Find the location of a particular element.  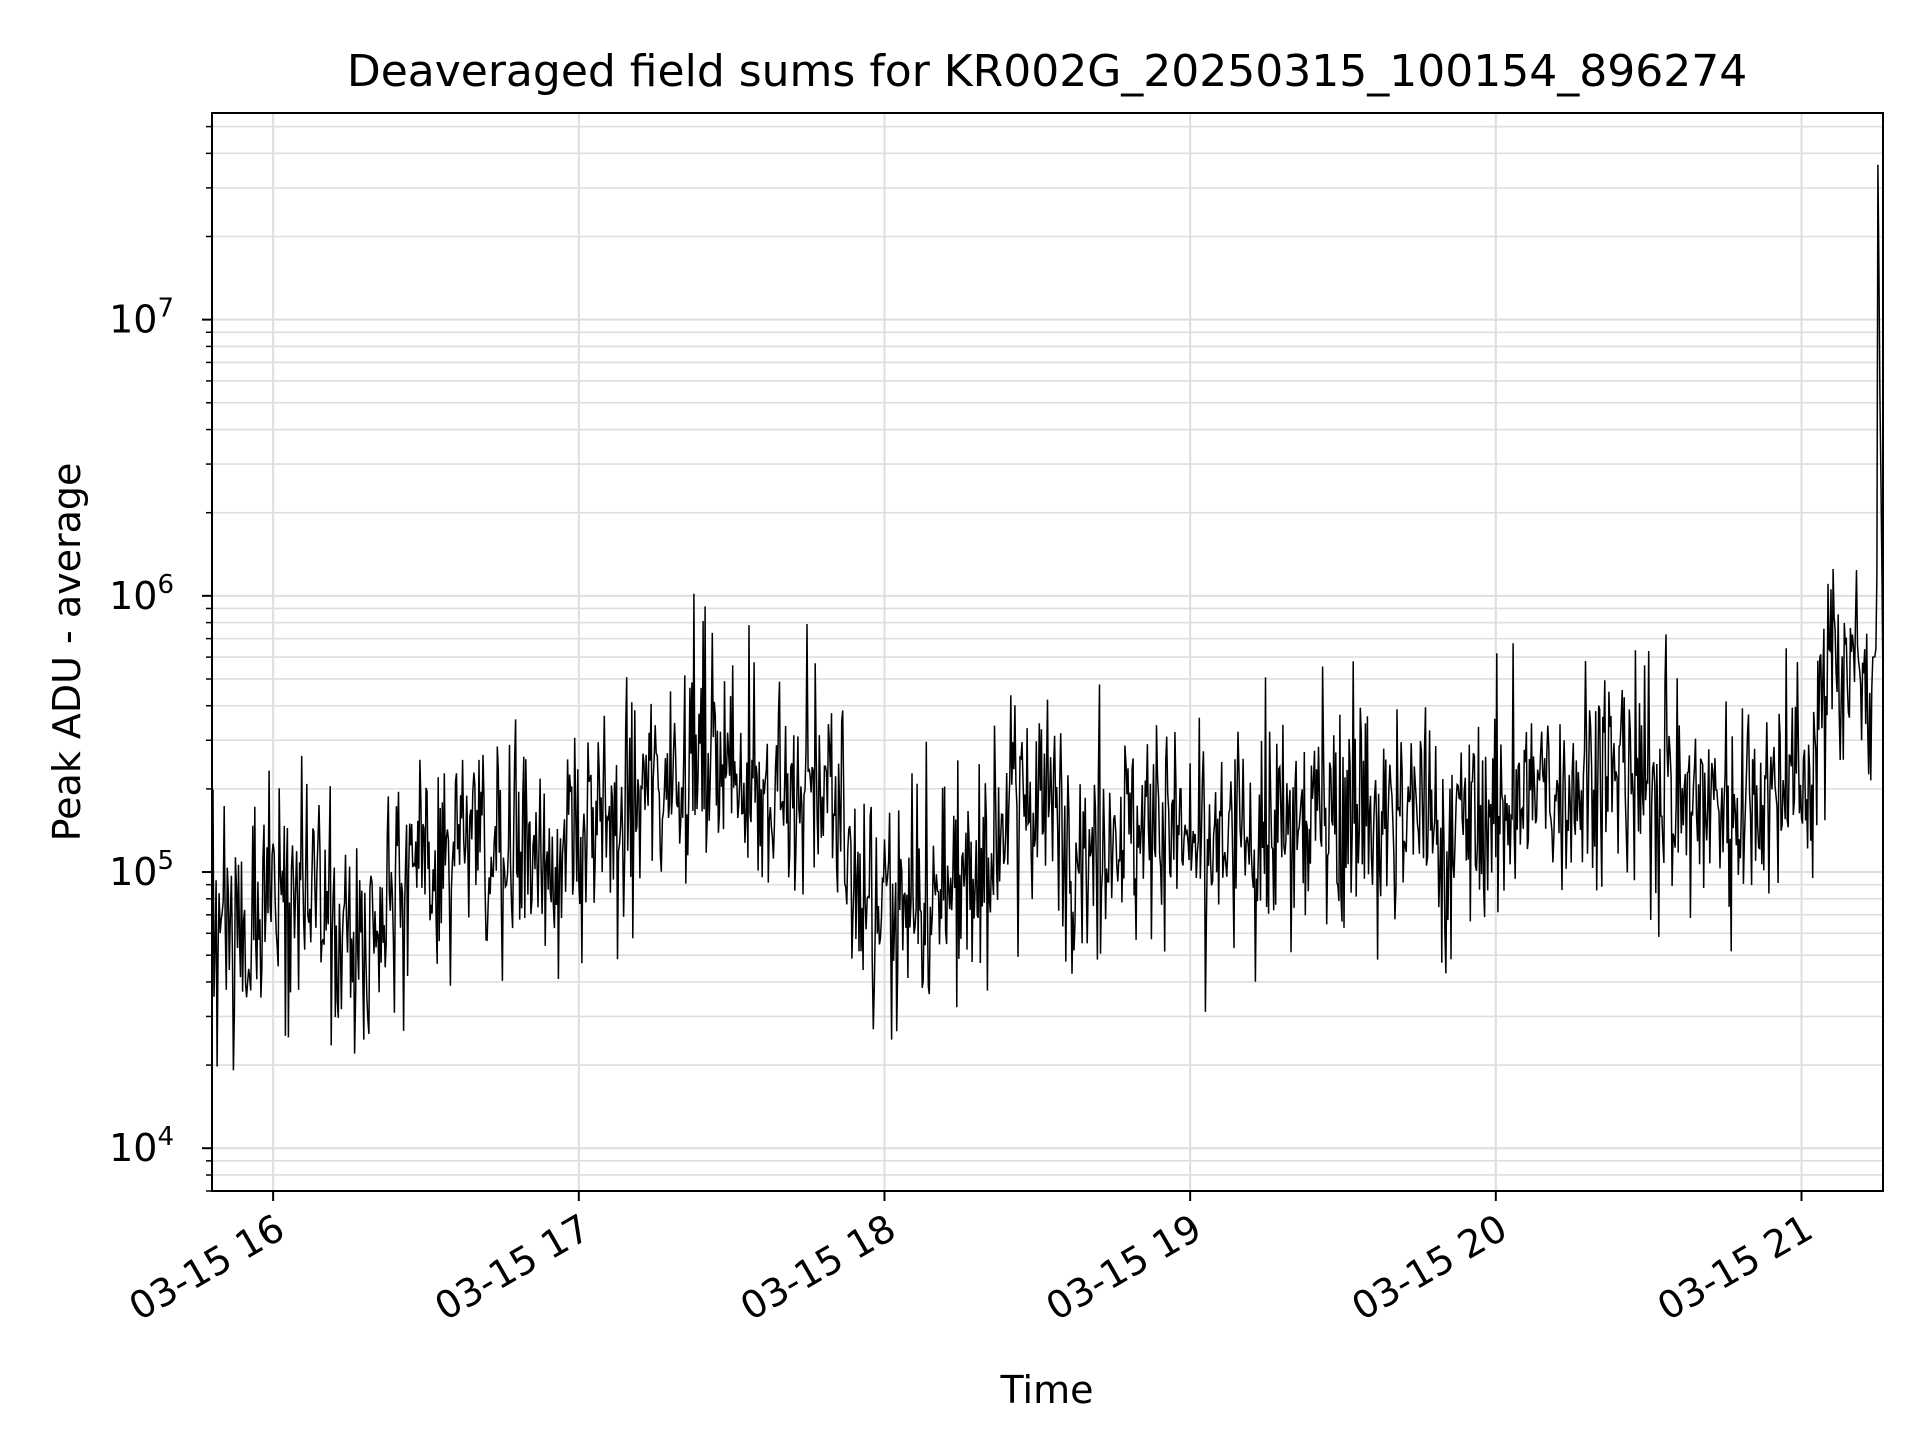

y-axis-label: Peak ADU - average is located at coordinates (67, 652).